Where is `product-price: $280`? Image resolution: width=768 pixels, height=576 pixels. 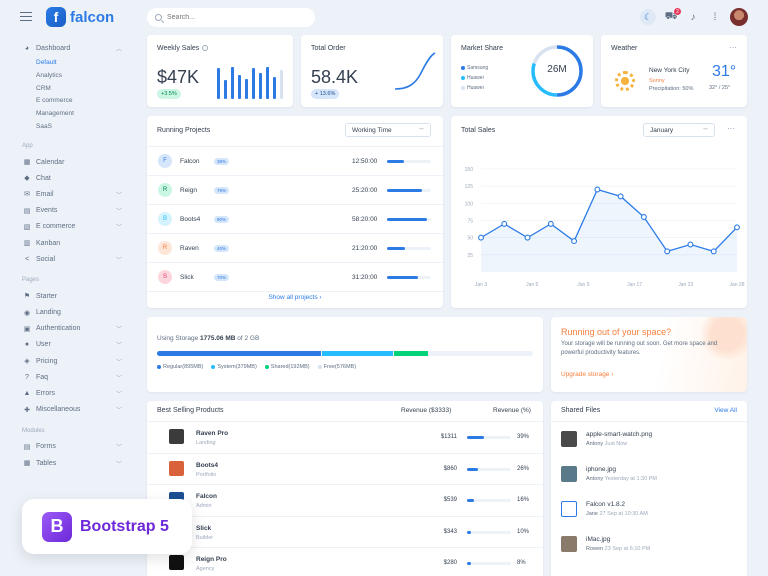 product-price: $280 is located at coordinates (450, 563).